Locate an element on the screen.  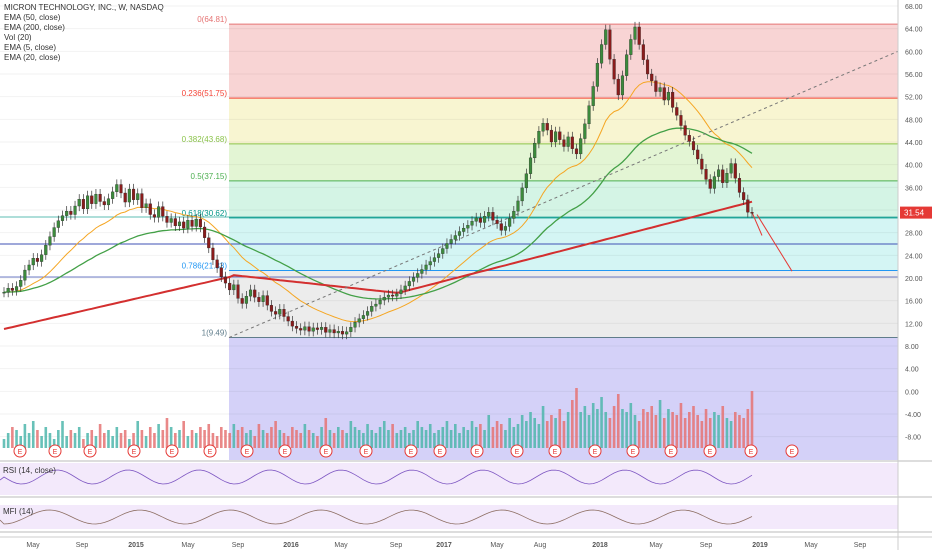
fib-level-label: 0.236(51.75) is located at coordinates (205, 93).